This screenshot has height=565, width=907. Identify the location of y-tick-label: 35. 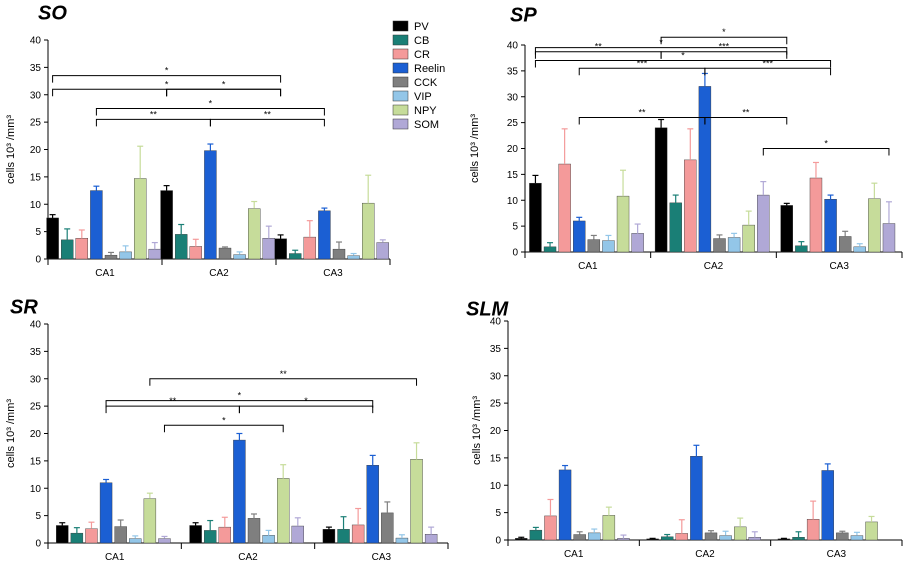
(36, 352).